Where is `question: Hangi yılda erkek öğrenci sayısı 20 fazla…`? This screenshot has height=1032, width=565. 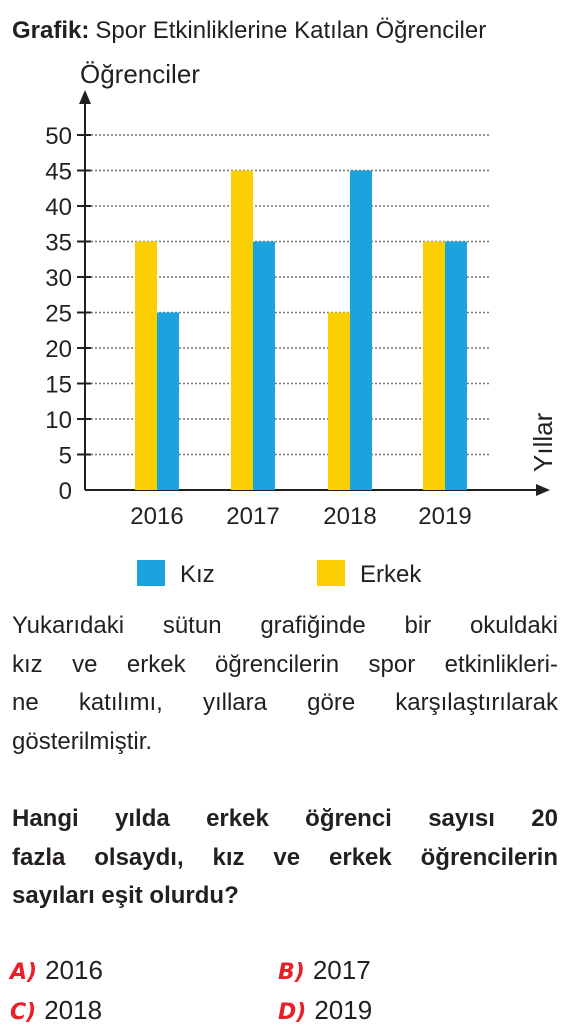 question: Hangi yılda erkek öğrenci sayısı 20 fazla… is located at coordinates (285, 858).